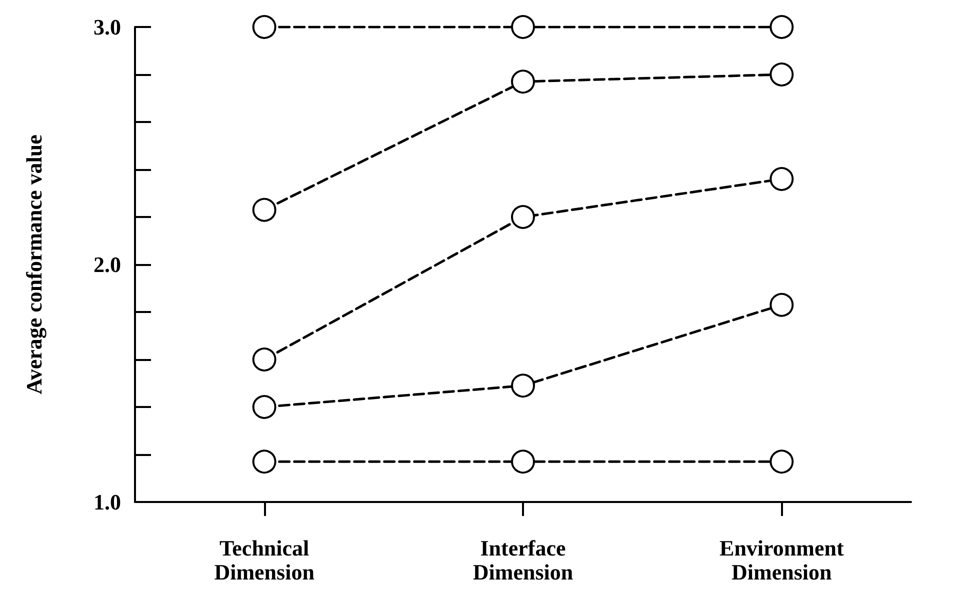  What do you see at coordinates (34, 264) in the screenshot?
I see `y-axis-title: Average conformance value` at bounding box center [34, 264].